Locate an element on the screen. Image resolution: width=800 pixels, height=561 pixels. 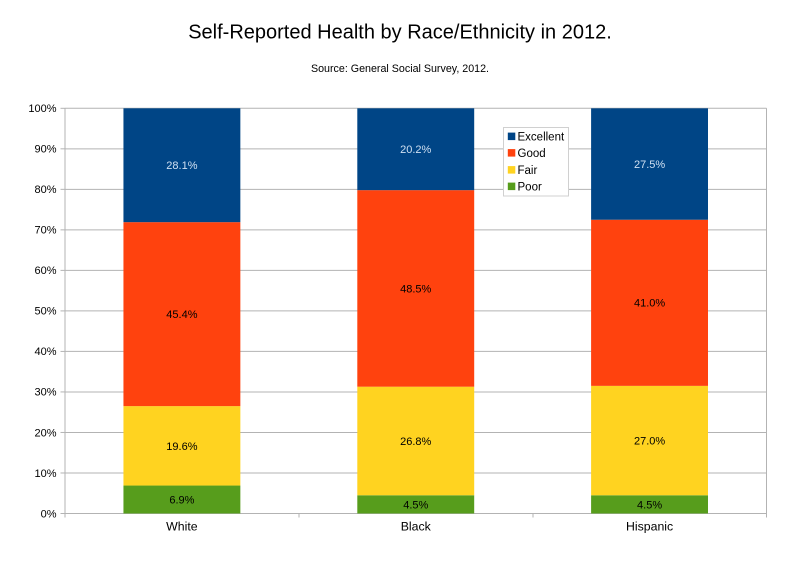
svg-text: 19.6% is located at coordinates (181, 447).